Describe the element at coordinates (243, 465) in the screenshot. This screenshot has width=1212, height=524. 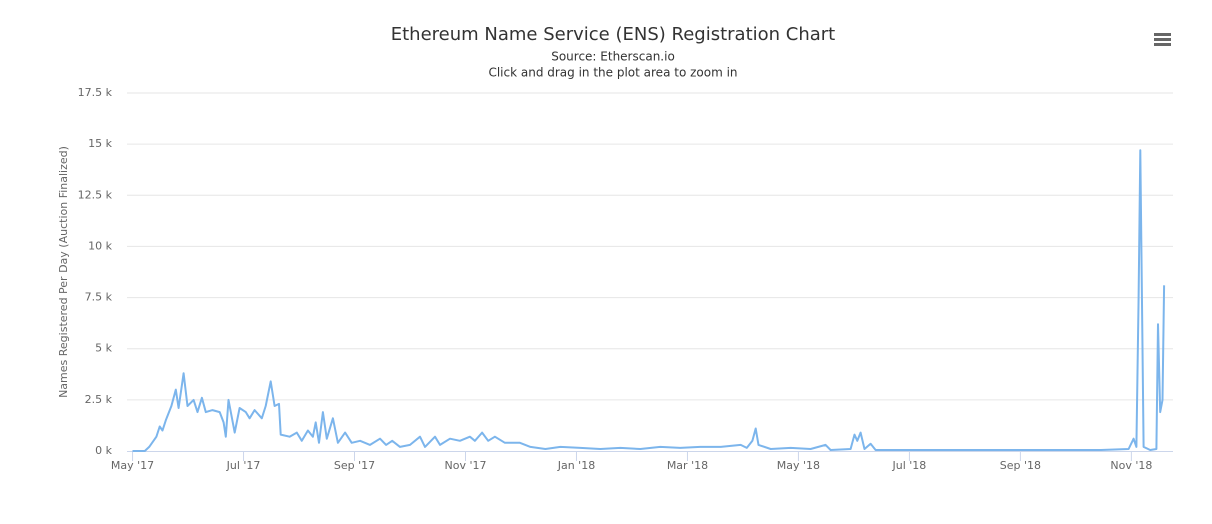
I see `x-tick-label: Jul '17` at that location.